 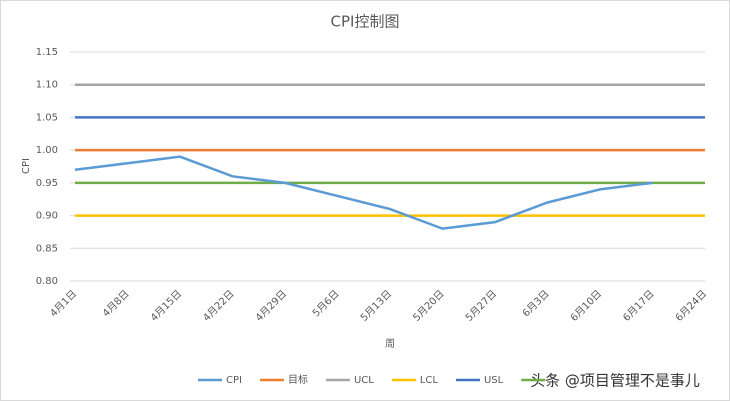 What do you see at coordinates (47, 150) in the screenshot?
I see `y-tick-label: 1.00` at bounding box center [47, 150].